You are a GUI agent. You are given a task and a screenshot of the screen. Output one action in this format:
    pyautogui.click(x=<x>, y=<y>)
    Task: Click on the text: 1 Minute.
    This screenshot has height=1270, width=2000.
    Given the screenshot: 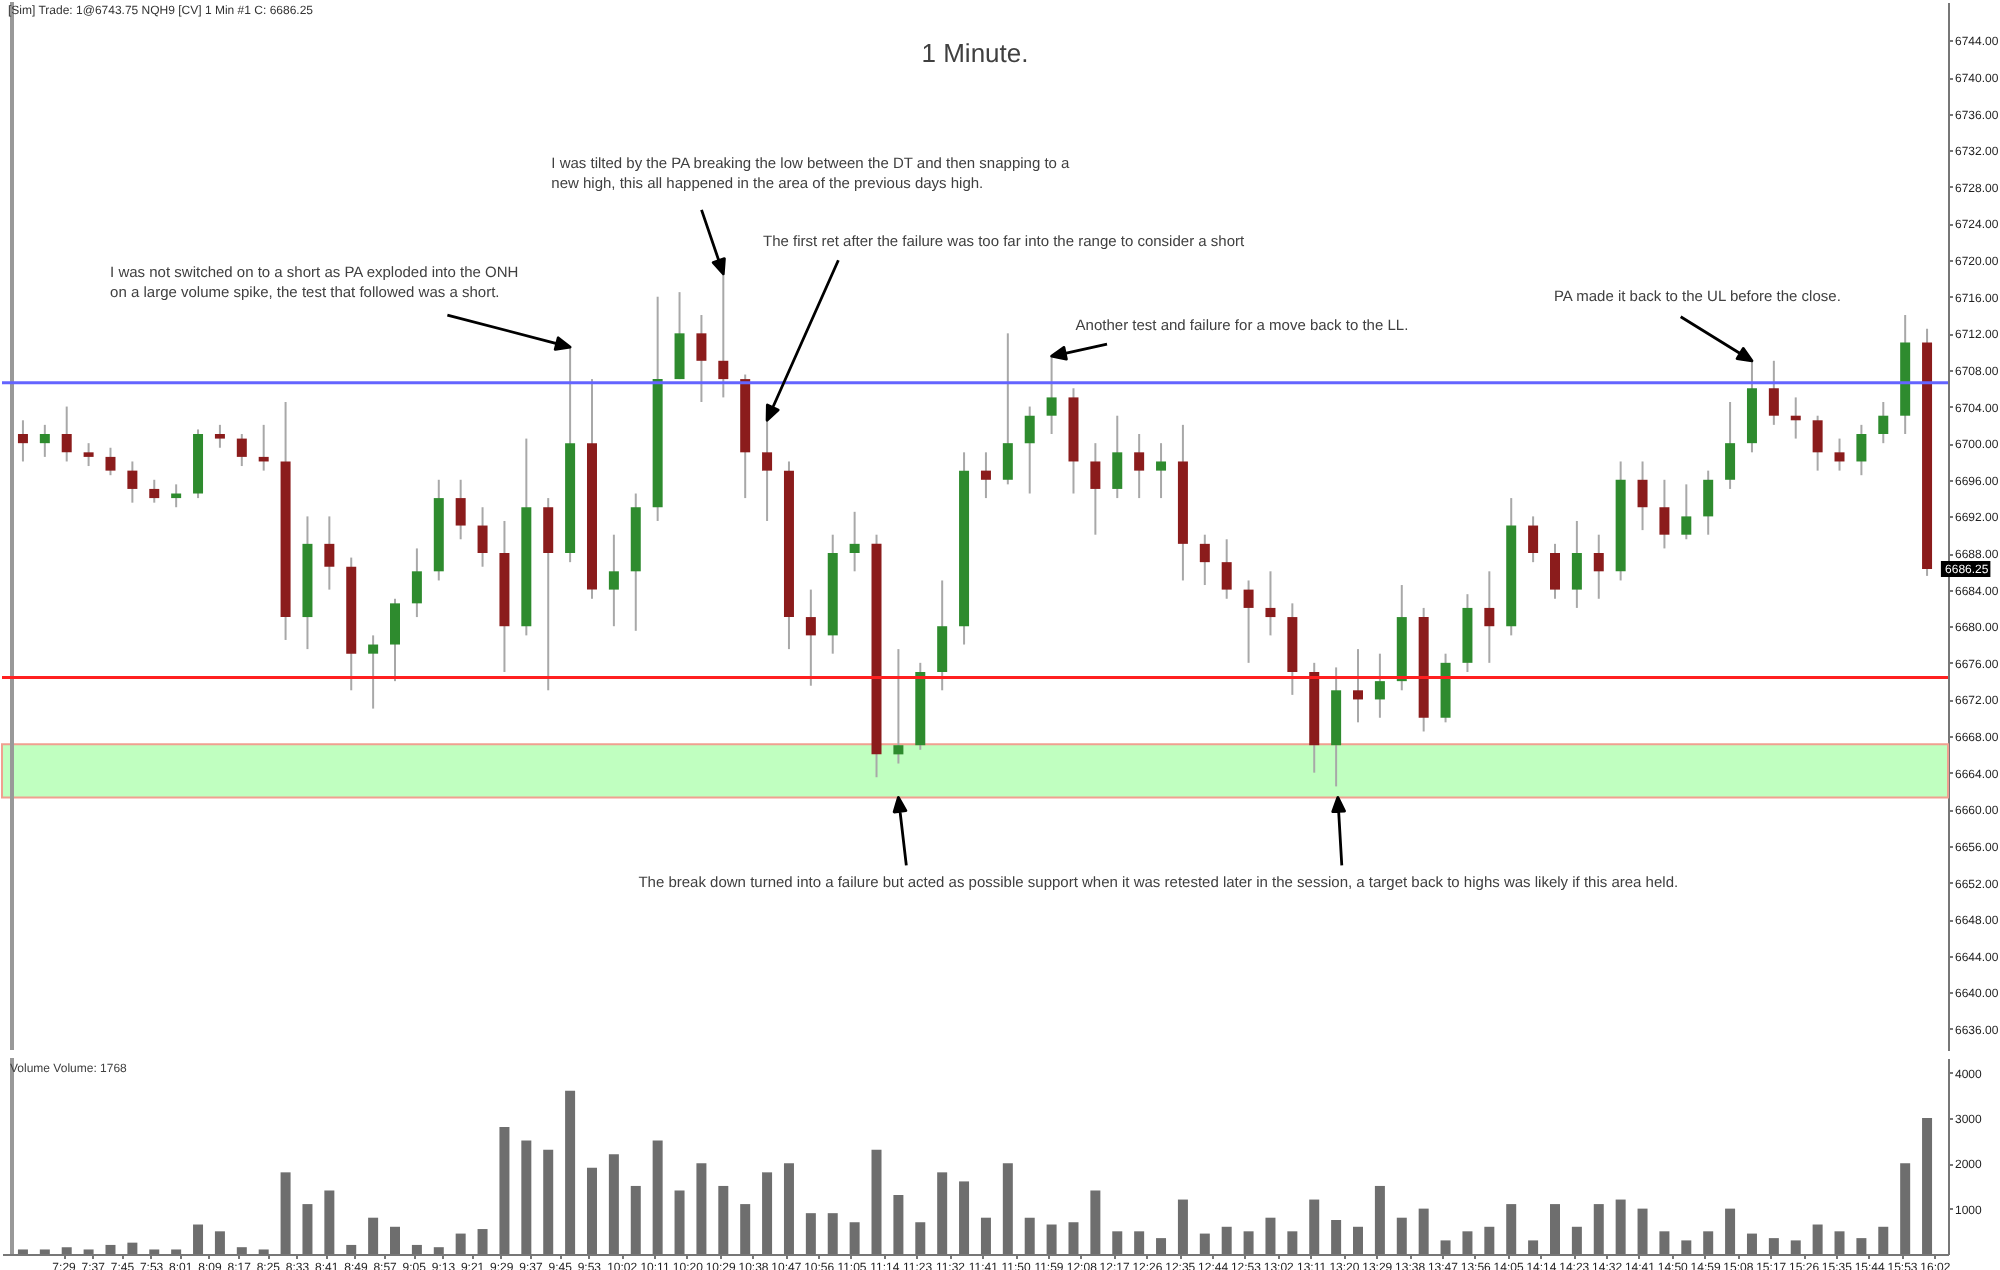 What is the action you would take?
    pyautogui.click(x=975, y=53)
    